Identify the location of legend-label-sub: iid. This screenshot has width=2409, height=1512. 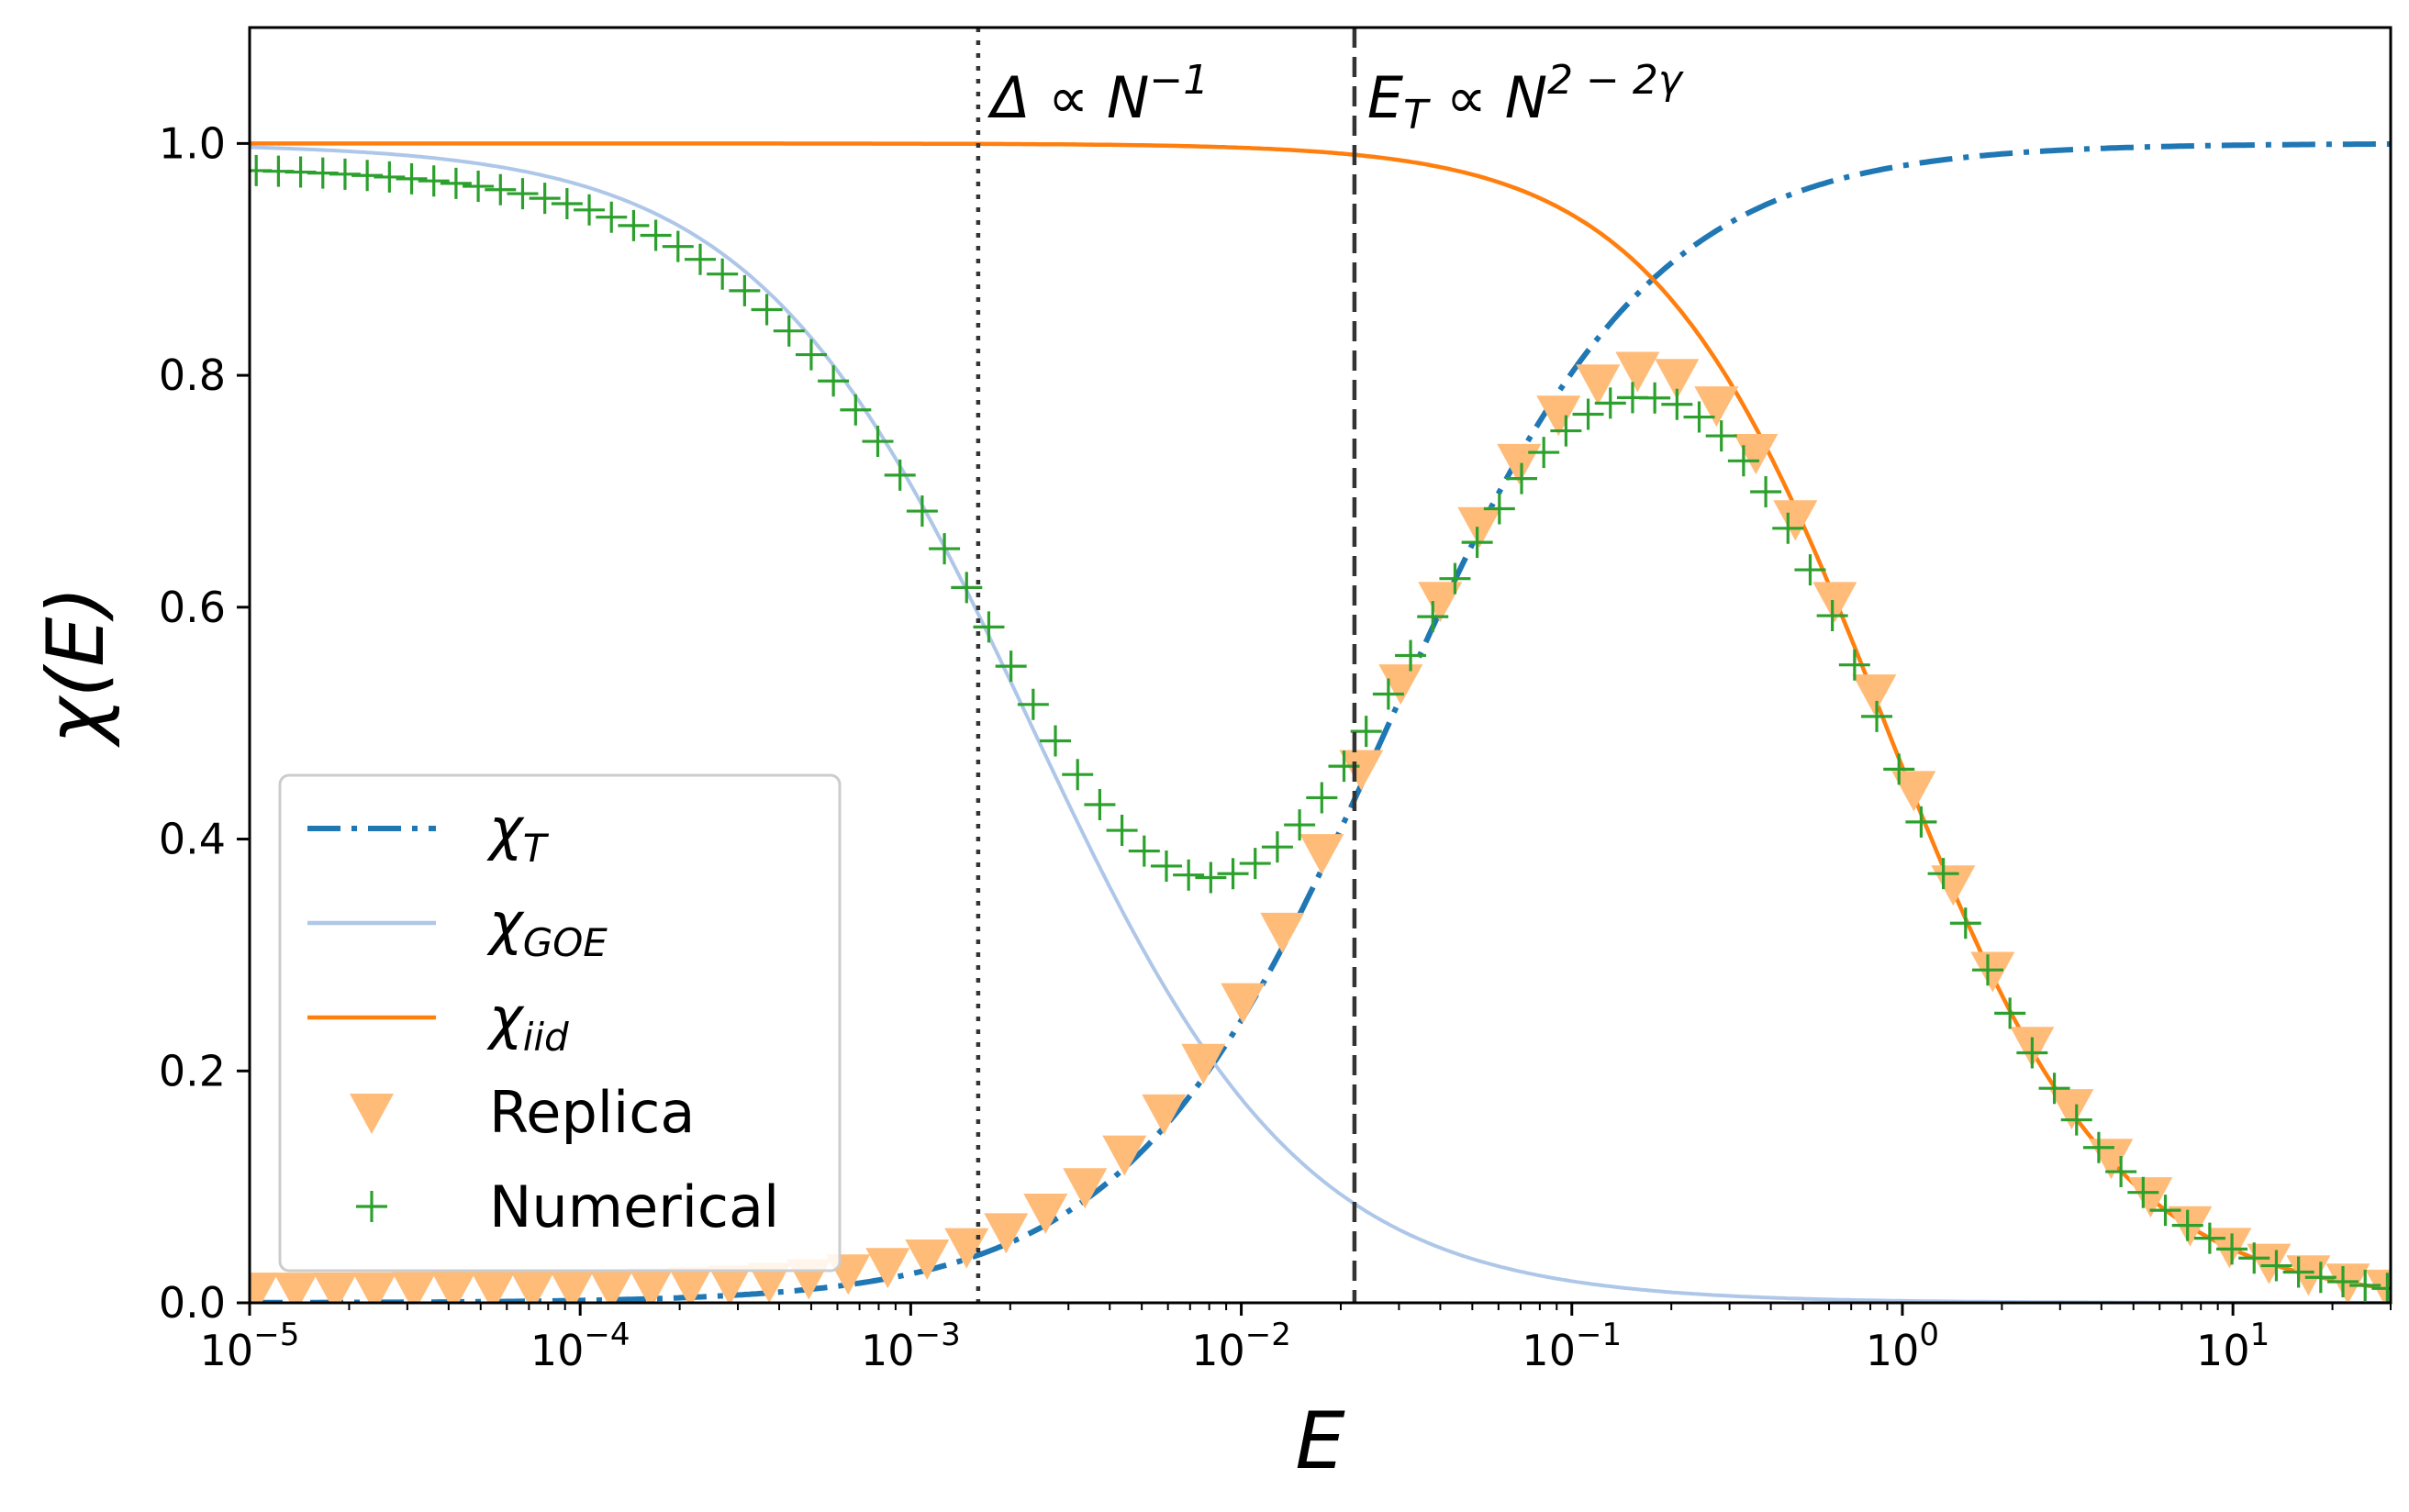
(546, 1038).